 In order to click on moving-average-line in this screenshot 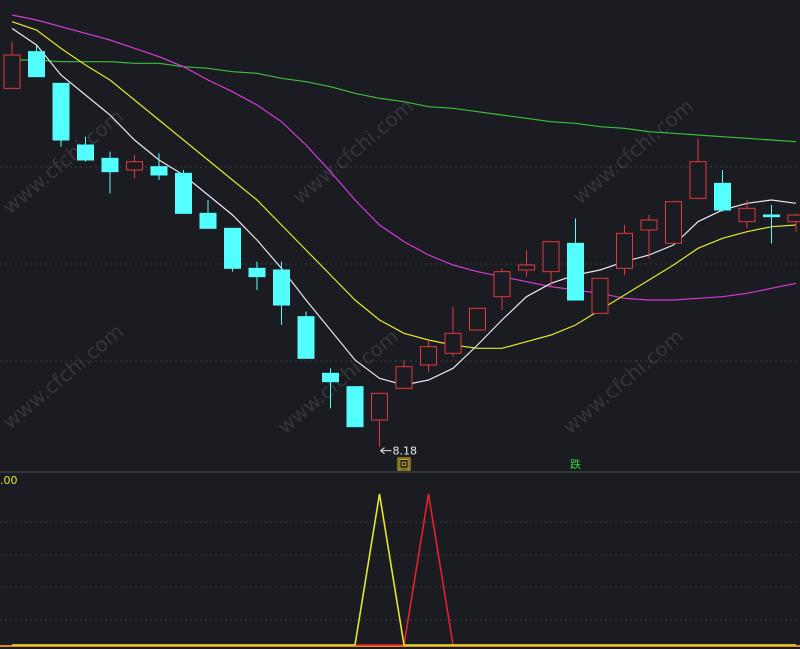, I will do `click(404, 101)`.